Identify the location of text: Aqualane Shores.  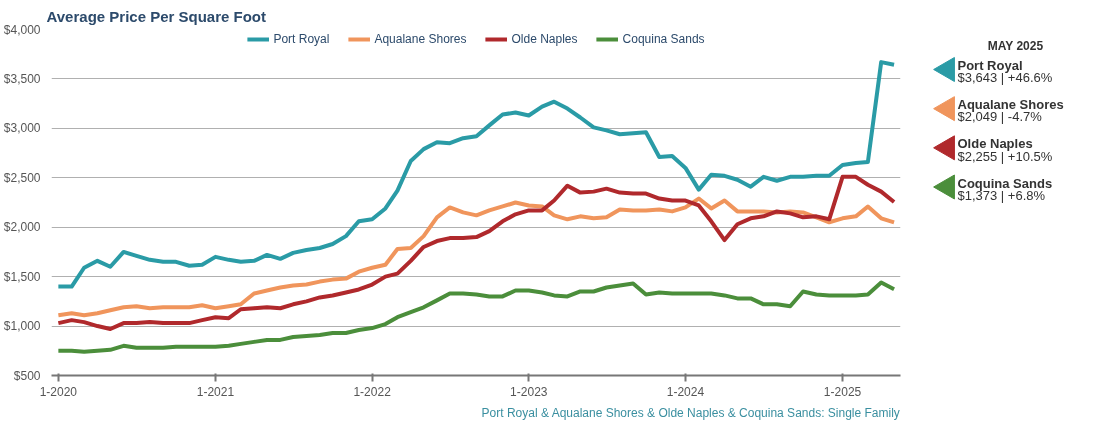
(420, 39).